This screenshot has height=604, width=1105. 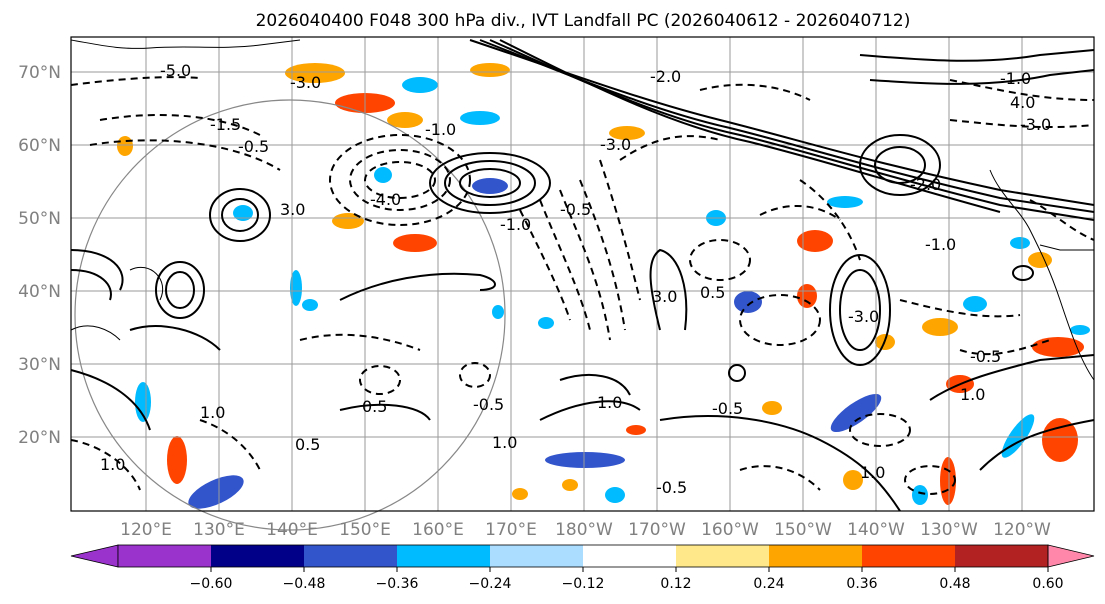 What do you see at coordinates (583, 584) in the screenshot?
I see `colorbar-tick-label: −0.12` at bounding box center [583, 584].